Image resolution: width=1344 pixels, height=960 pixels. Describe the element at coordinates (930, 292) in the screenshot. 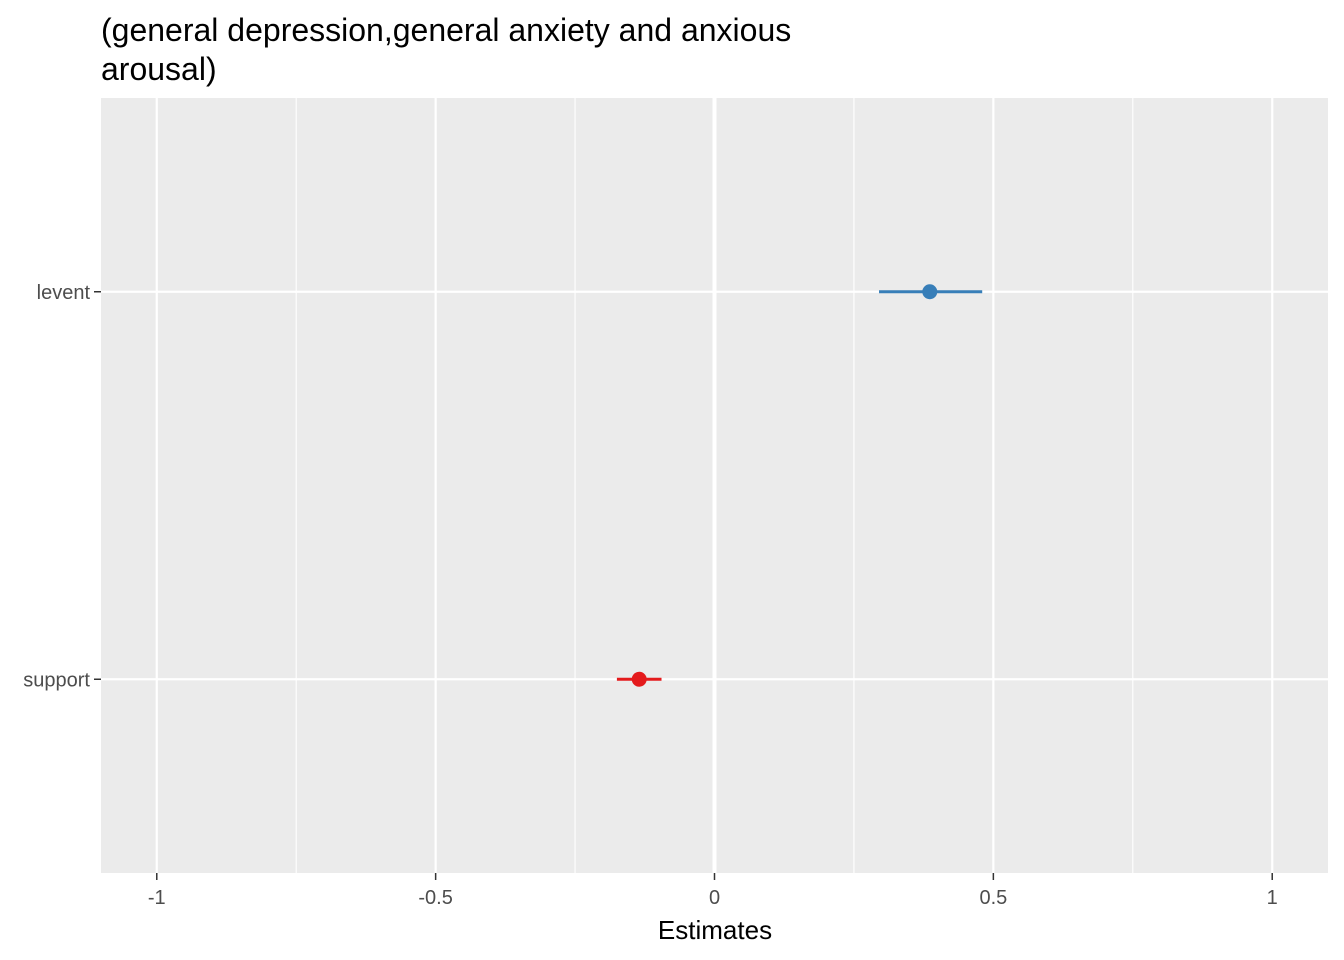

I see `point-levent` at that location.